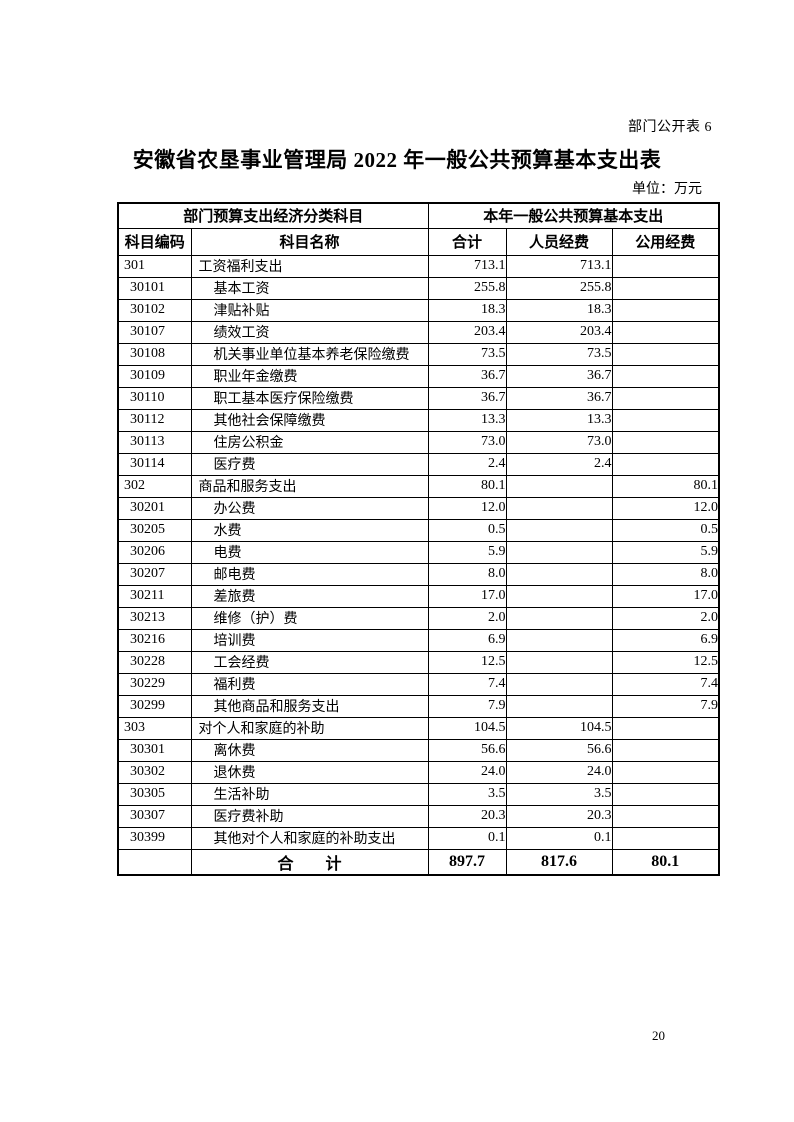 This screenshot has width=794, height=1122. Describe the element at coordinates (418, 750) in the screenshot. I see `table-row: 30301 离休费 56.6 56.6` at that location.